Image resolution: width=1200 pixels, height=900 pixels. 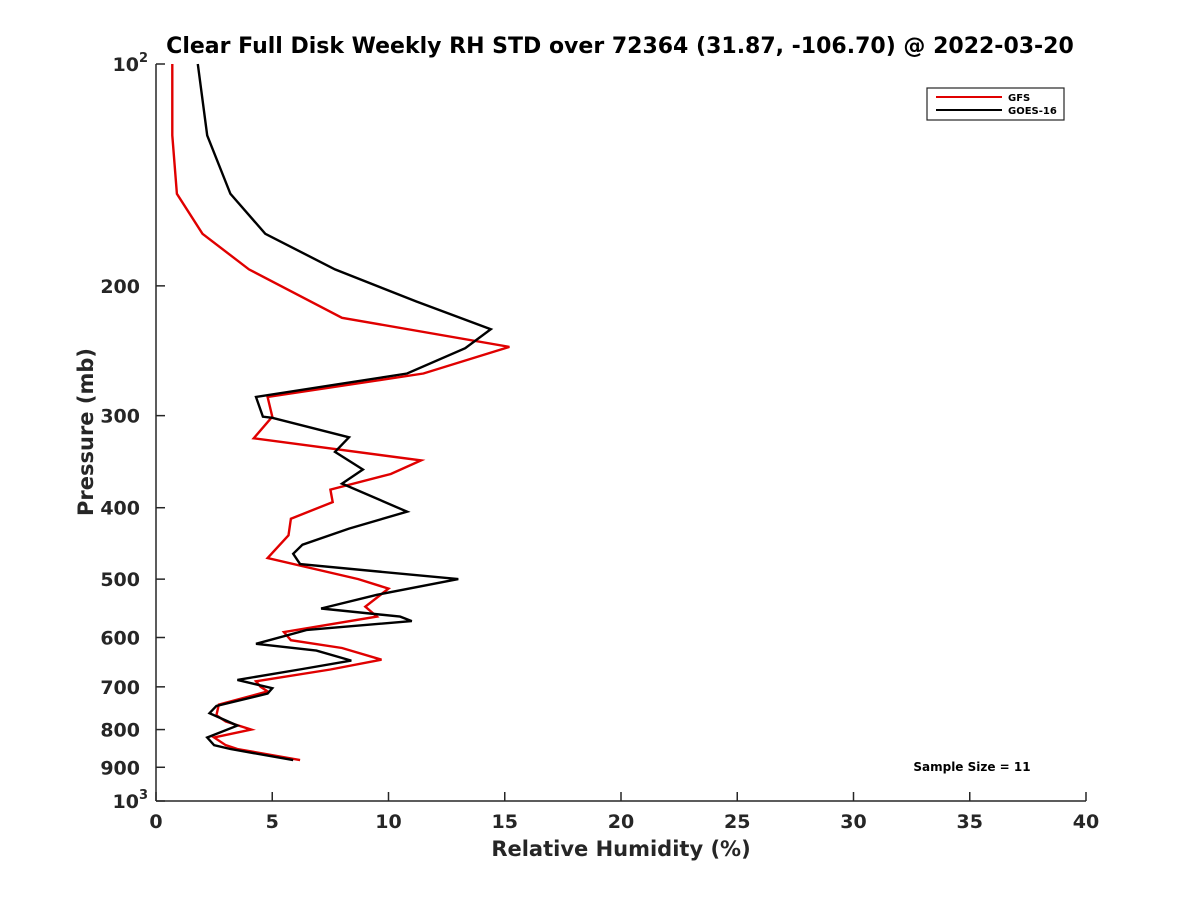 I want to click on legend-box, so click(x=995, y=104).